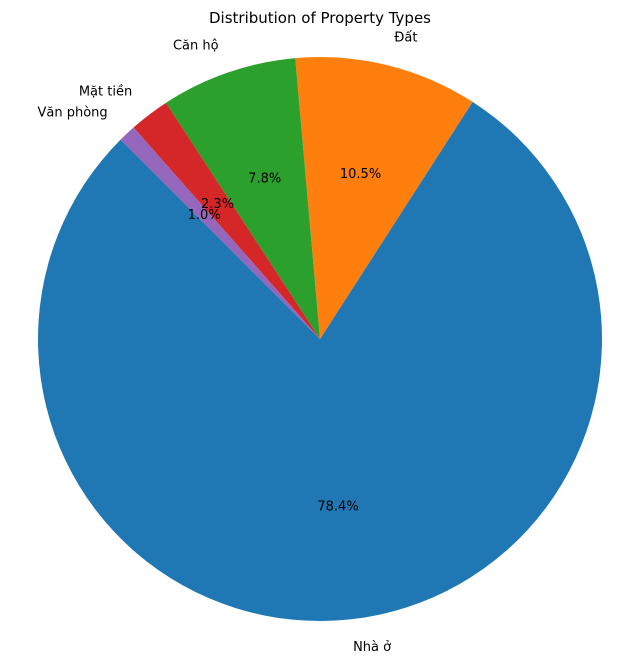 This screenshot has width=640, height=661. I want to click on slice-percentage-3: 2.3%, so click(217, 204).